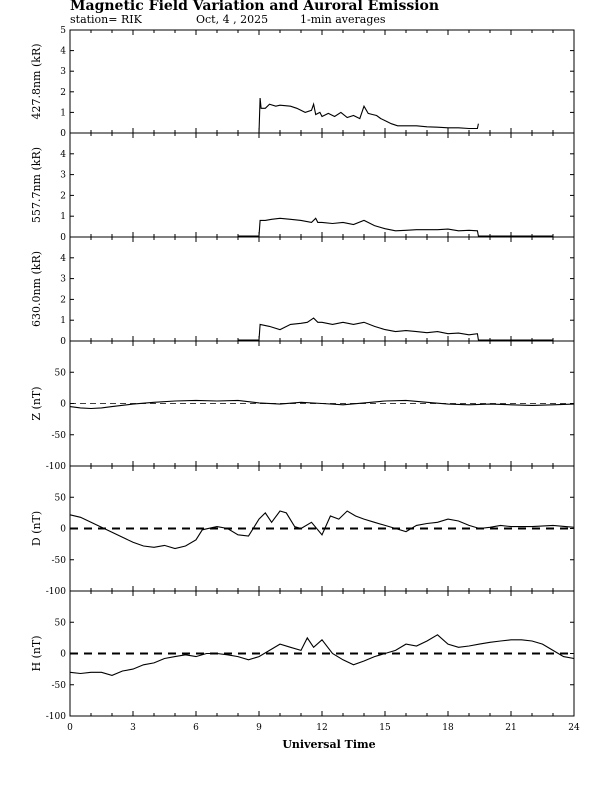 Image resolution: width=612 pixels, height=792 pixels. Describe the element at coordinates (70, 728) in the screenshot. I see `x-tick-label: 0` at that location.